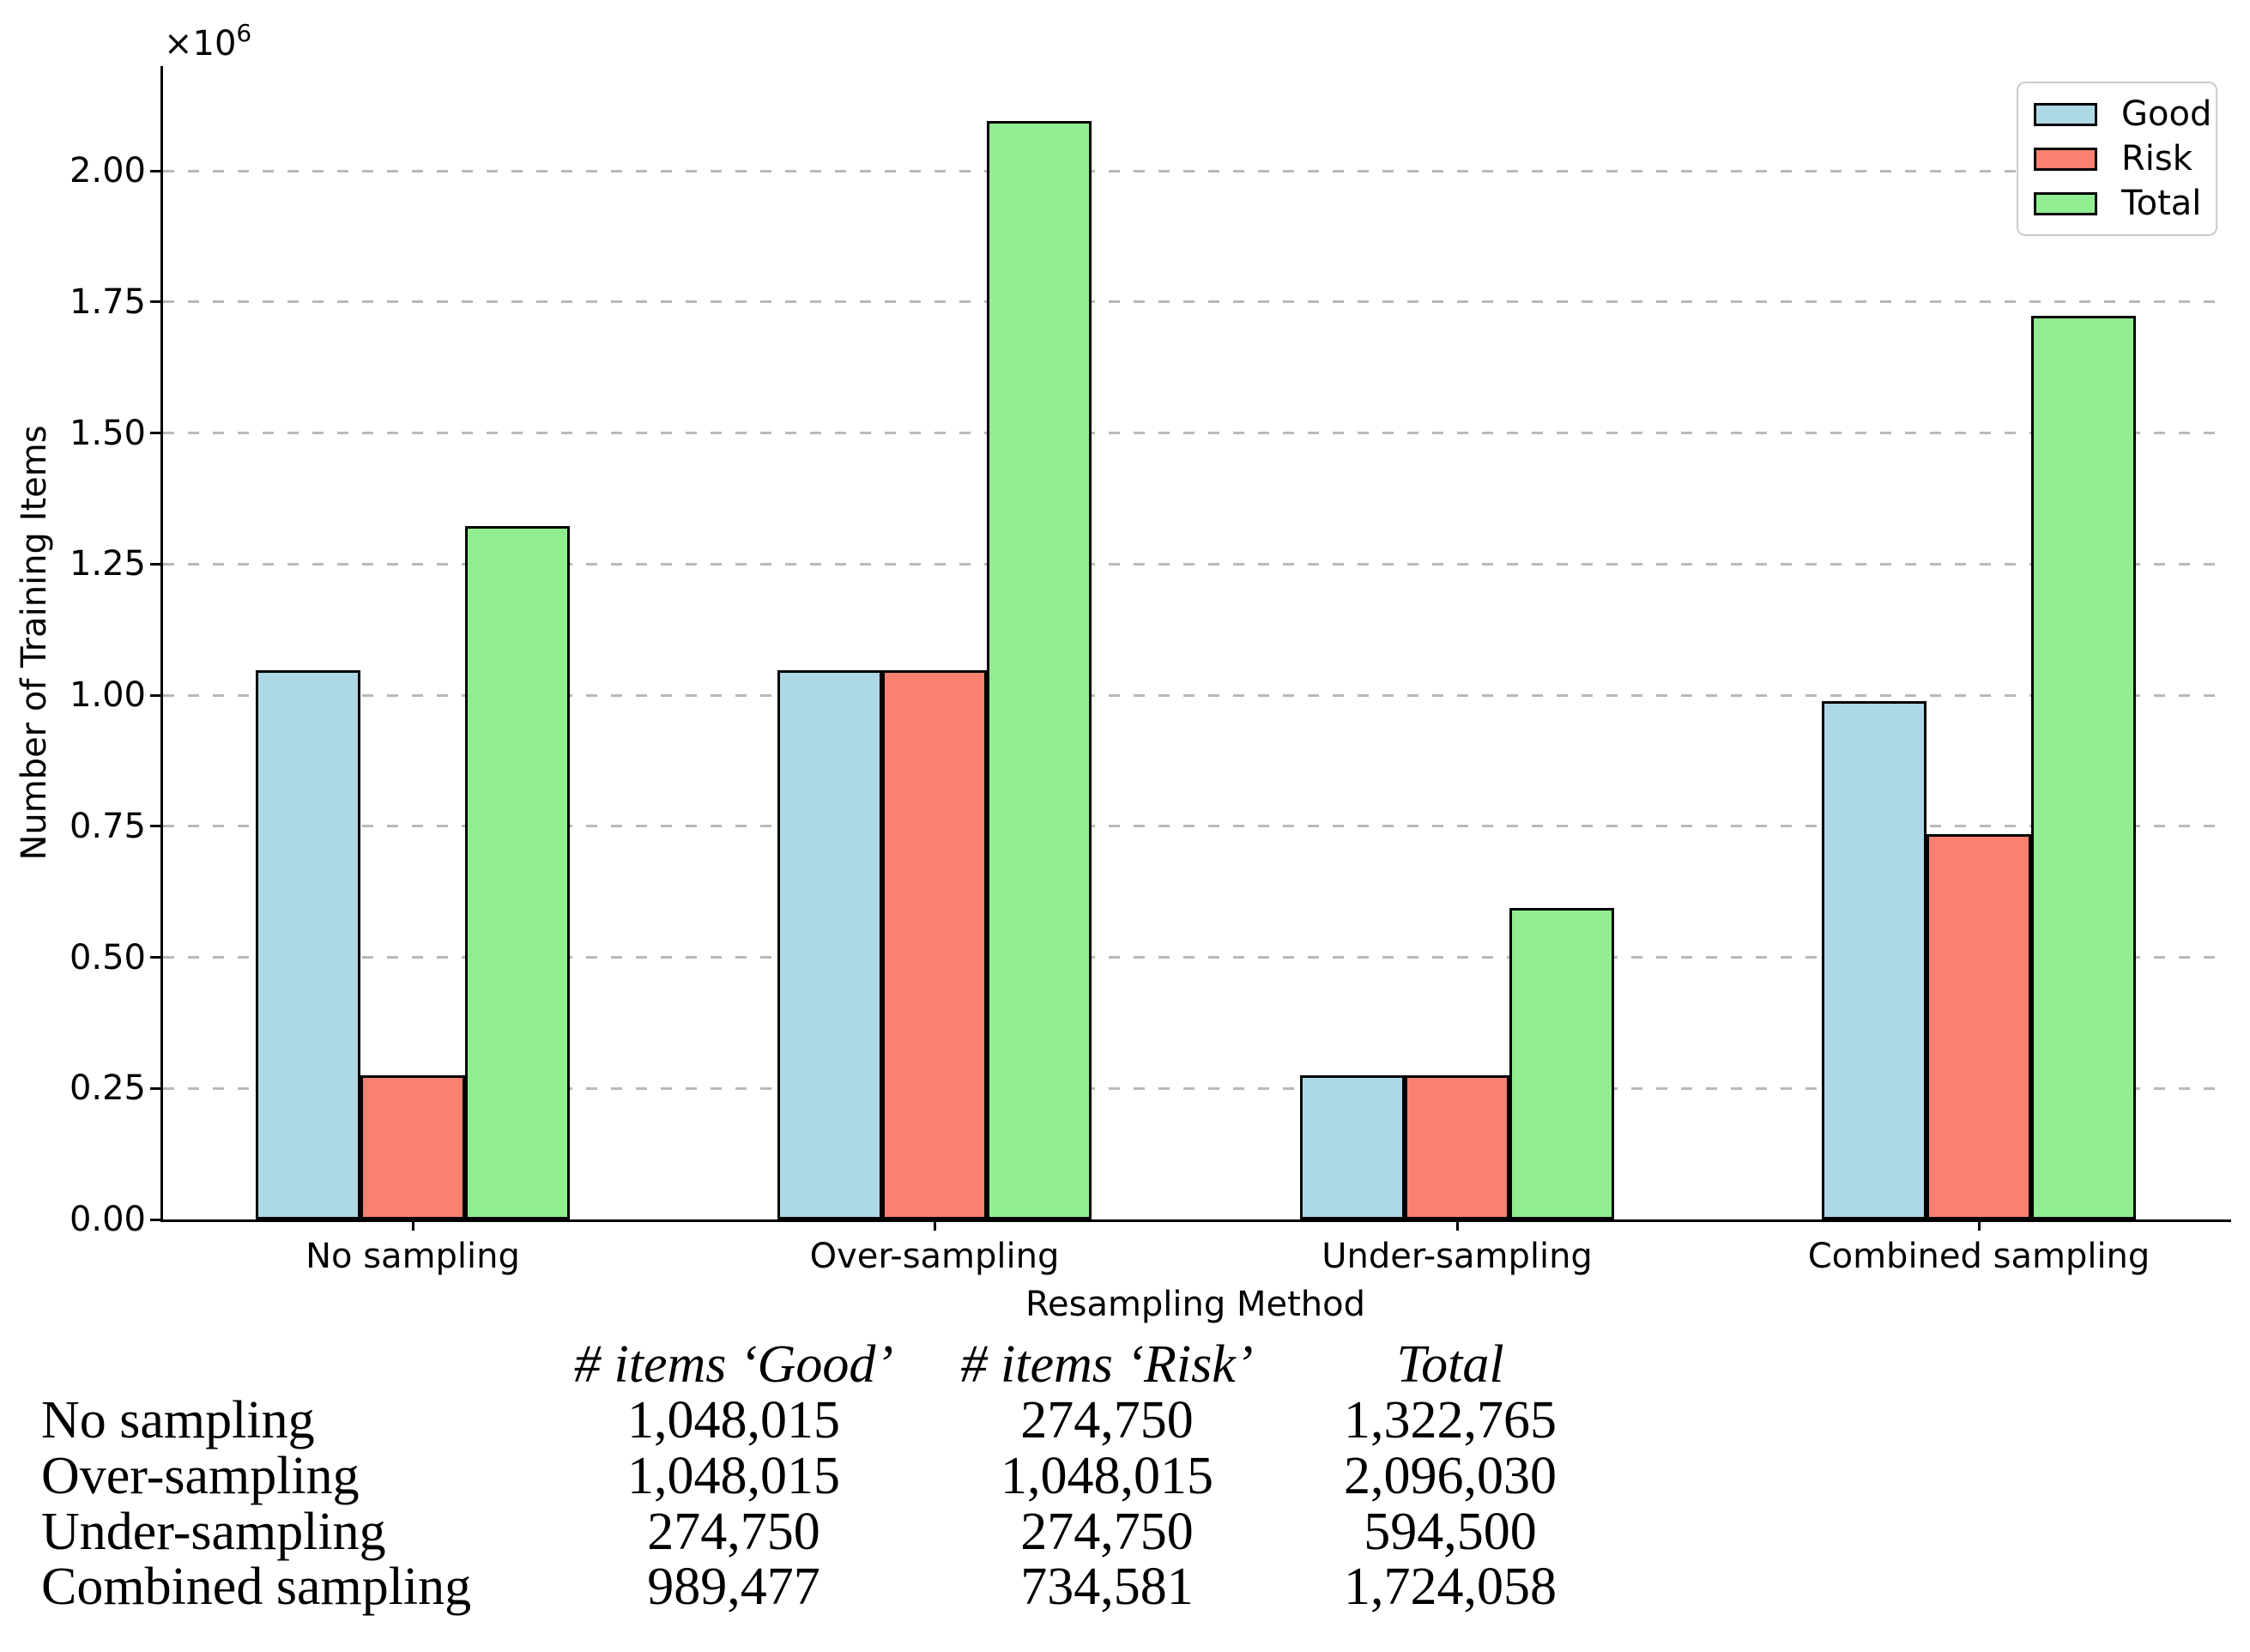 The width and height of the screenshot is (2250, 1652). I want to click on table-cell: 989,477, so click(733, 1587).